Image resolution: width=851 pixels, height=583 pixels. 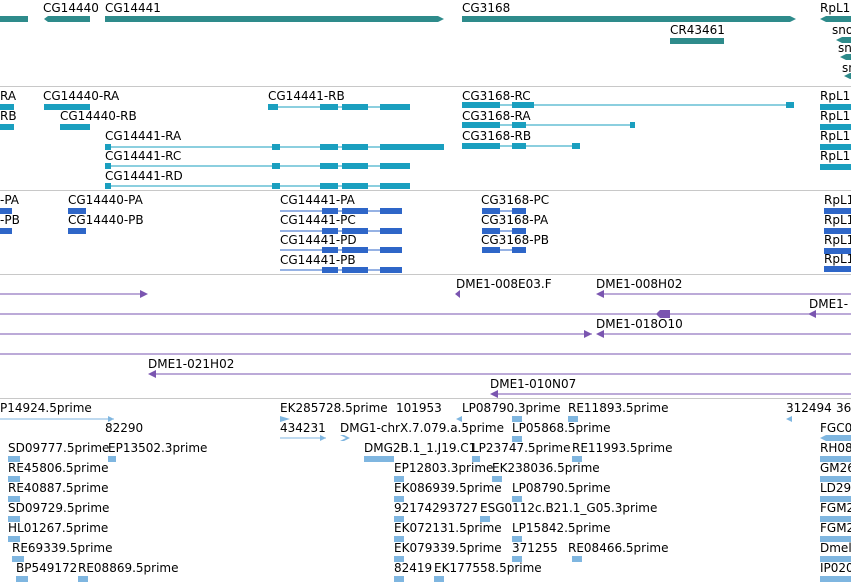 What do you see at coordinates (318, 240) in the screenshot?
I see `protein-label: CG14441-PD` at bounding box center [318, 240].